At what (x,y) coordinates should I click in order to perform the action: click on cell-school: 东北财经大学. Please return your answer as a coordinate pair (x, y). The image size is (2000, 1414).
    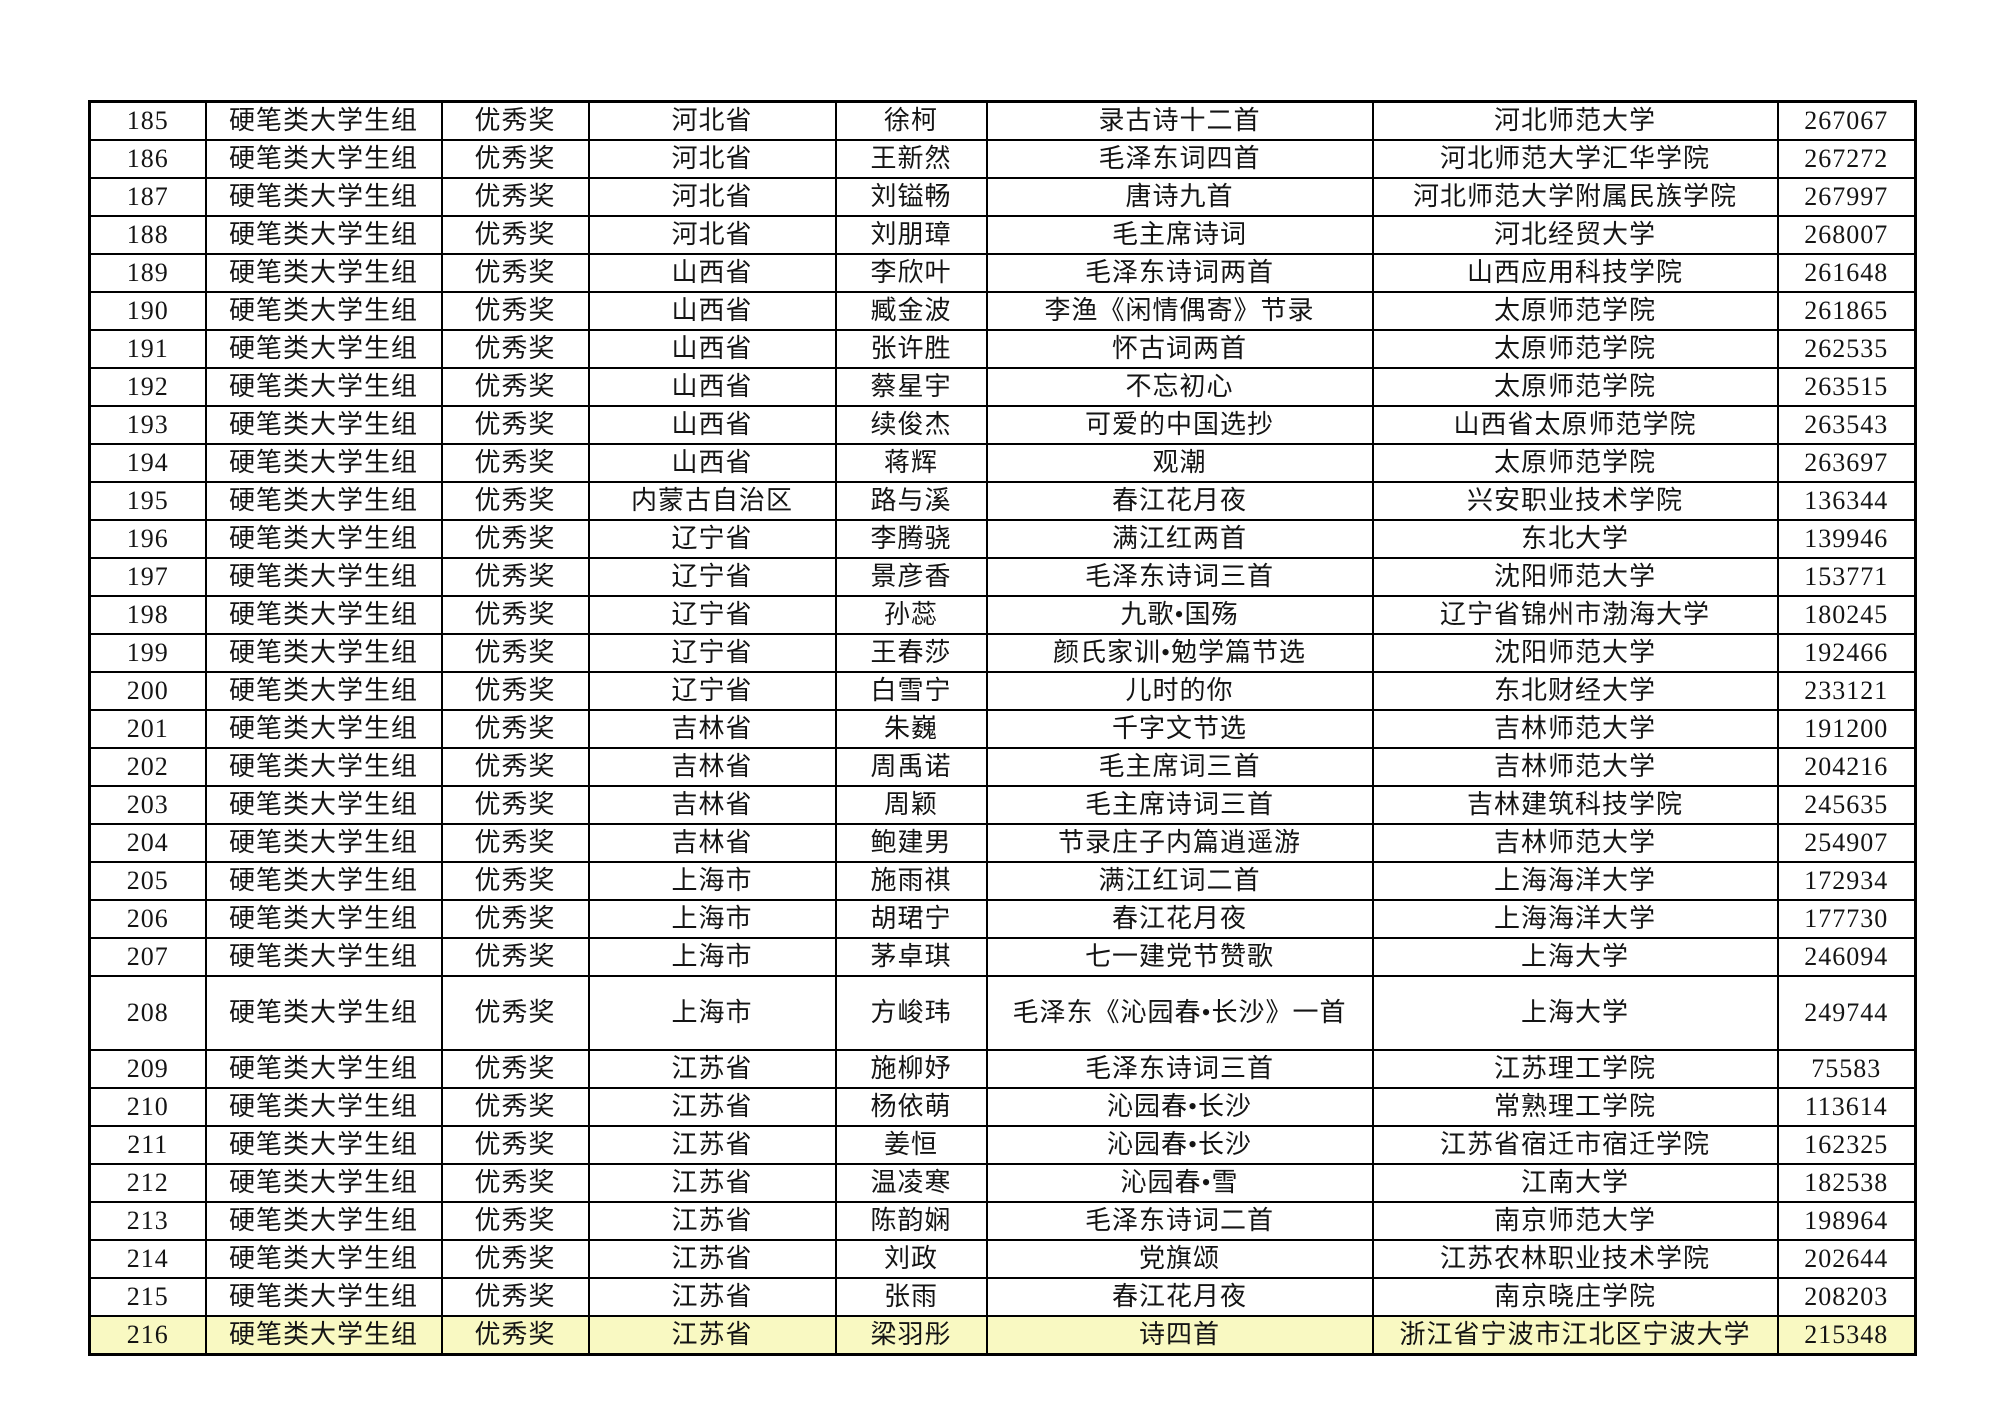
    Looking at the image, I should click on (1575, 691).